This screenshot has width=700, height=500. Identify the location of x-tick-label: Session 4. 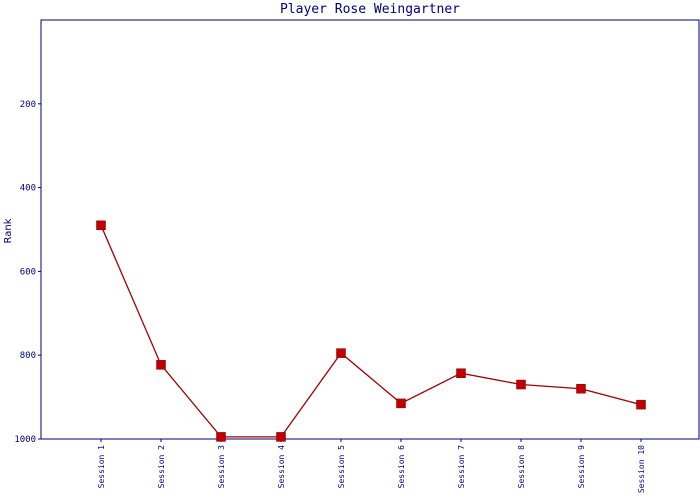
(281, 467).